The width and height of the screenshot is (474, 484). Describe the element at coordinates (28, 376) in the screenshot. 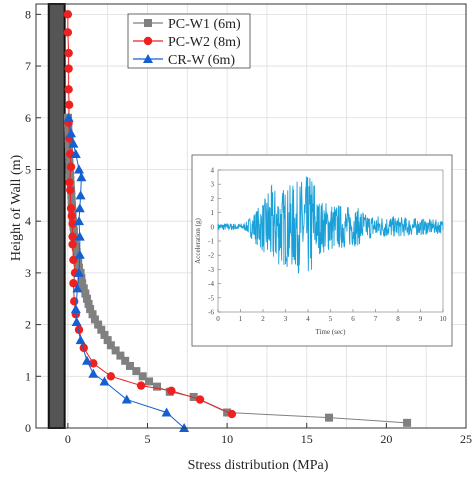

I see `y-tick-label: 1` at that location.